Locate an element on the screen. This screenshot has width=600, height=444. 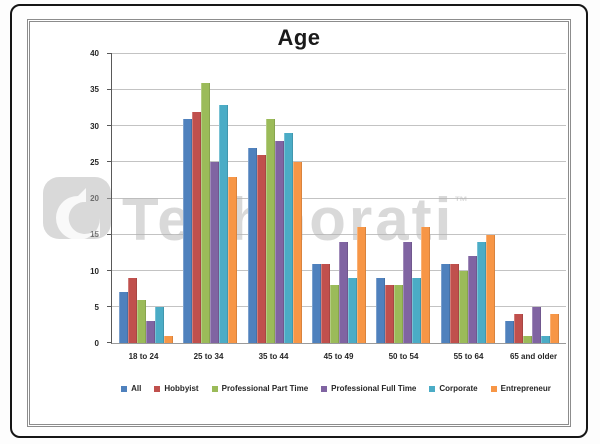
x-category-label: 45 to 49 is located at coordinates (338, 356).